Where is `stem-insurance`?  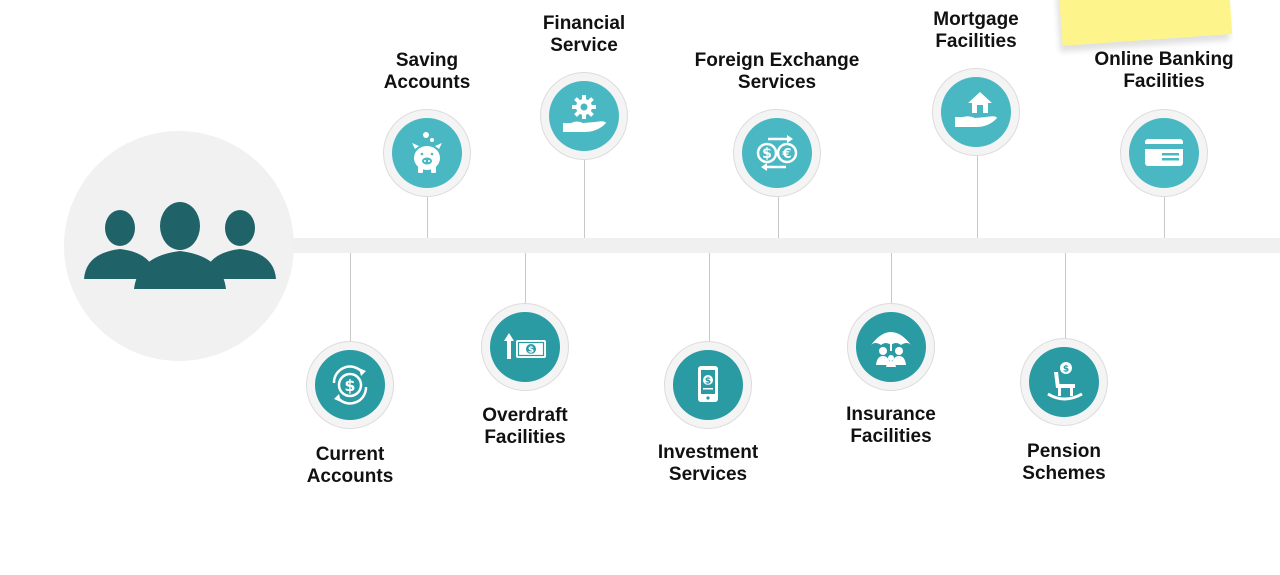 stem-insurance is located at coordinates (891, 278).